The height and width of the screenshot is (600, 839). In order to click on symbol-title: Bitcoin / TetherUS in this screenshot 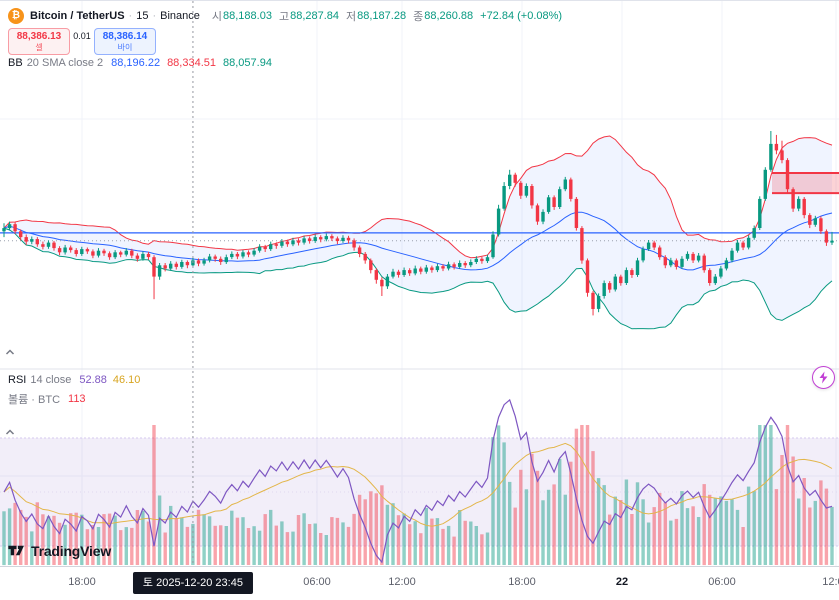, I will do `click(77, 16)`.